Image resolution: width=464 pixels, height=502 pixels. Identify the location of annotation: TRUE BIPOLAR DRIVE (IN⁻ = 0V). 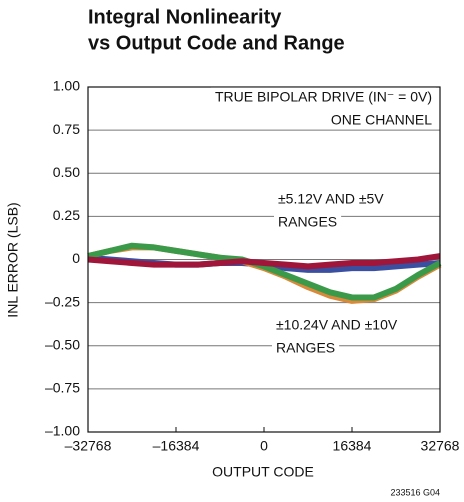
(323, 97).